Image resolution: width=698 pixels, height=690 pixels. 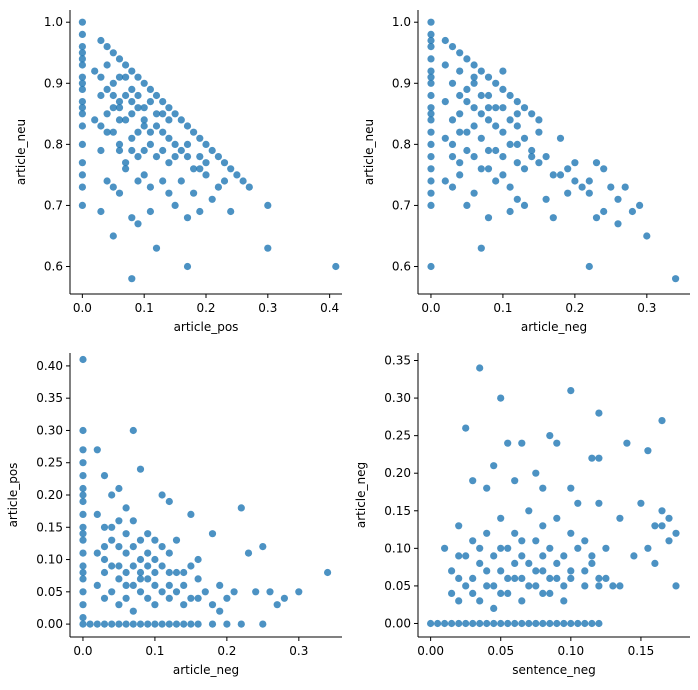 I want to click on x-tick-label: 0.0, so click(x=82, y=651).